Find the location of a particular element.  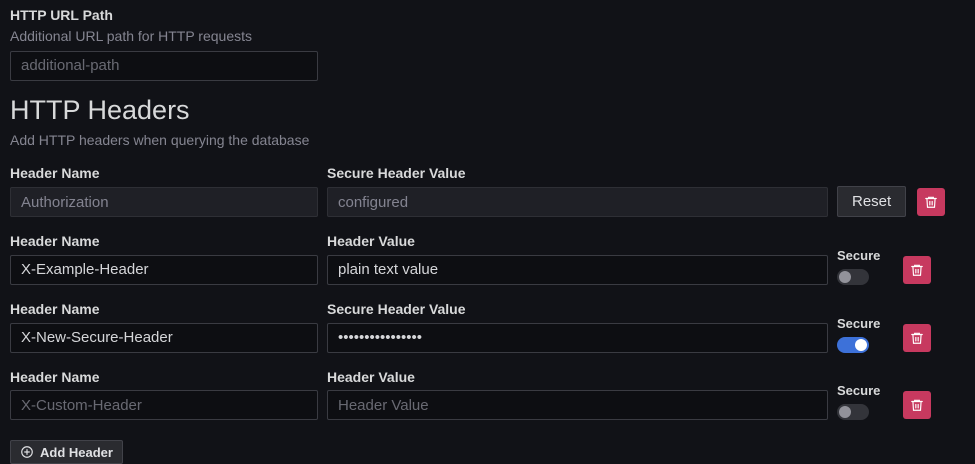

reset-button: Reset is located at coordinates (872, 202).